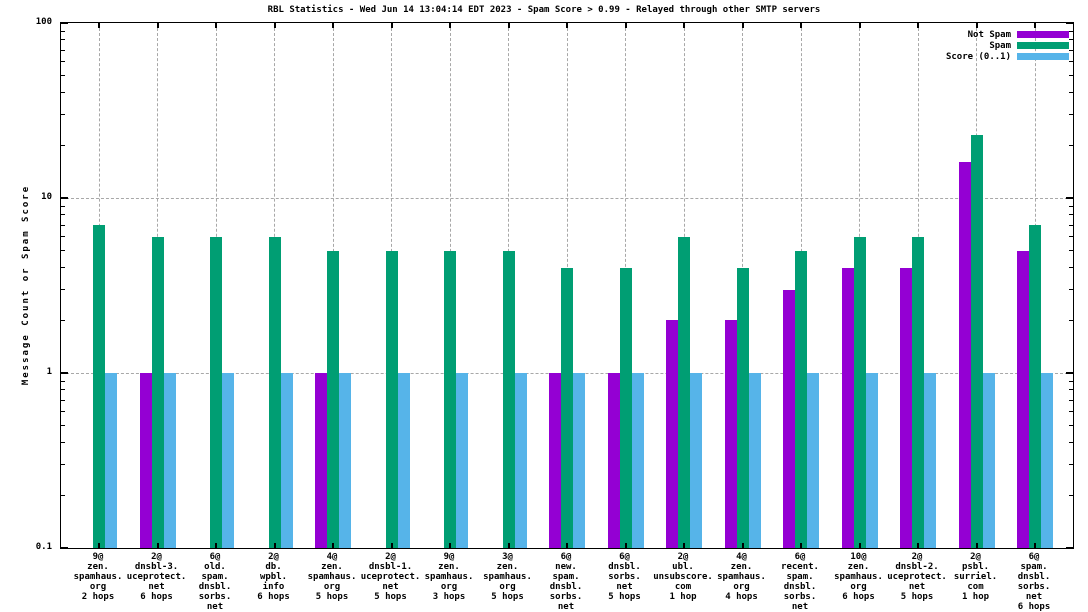  What do you see at coordinates (1007, 56) in the screenshot?
I see `legend-row: Score (0..1)` at bounding box center [1007, 56].